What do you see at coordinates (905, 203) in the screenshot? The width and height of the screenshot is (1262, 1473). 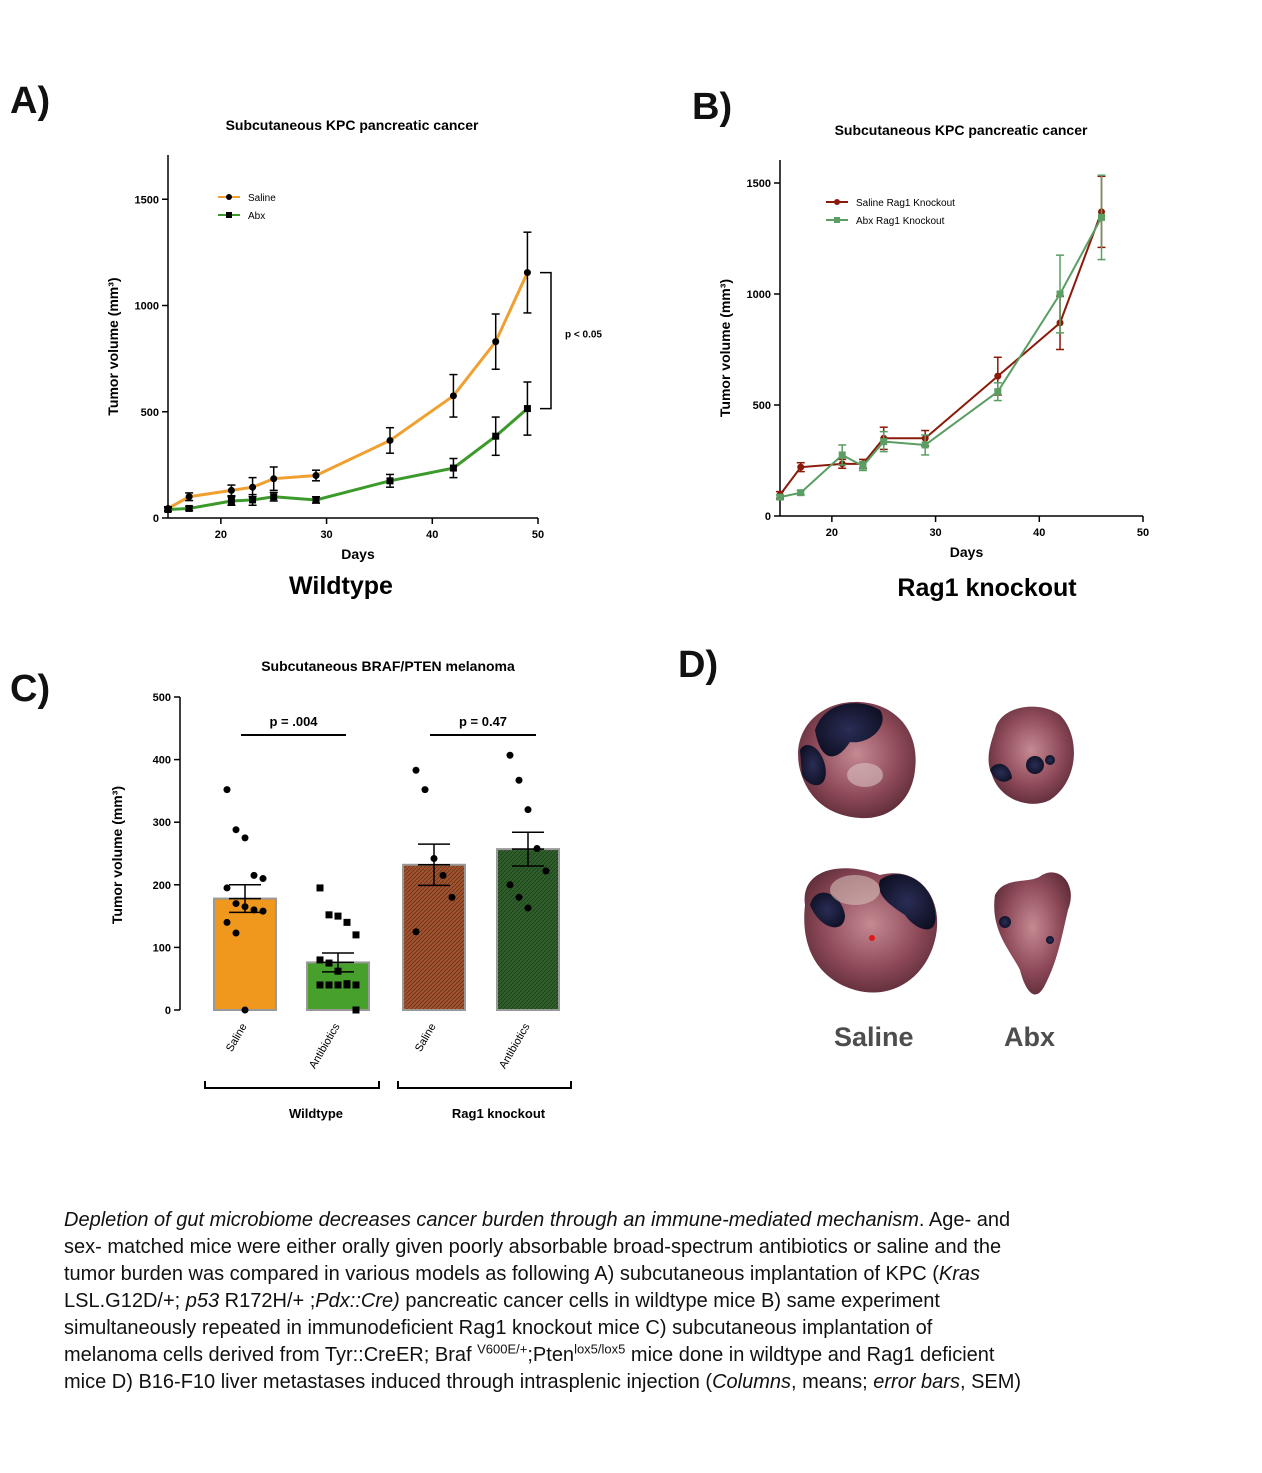 I see `legend-label: Saline Rag1 Knockout` at bounding box center [905, 203].